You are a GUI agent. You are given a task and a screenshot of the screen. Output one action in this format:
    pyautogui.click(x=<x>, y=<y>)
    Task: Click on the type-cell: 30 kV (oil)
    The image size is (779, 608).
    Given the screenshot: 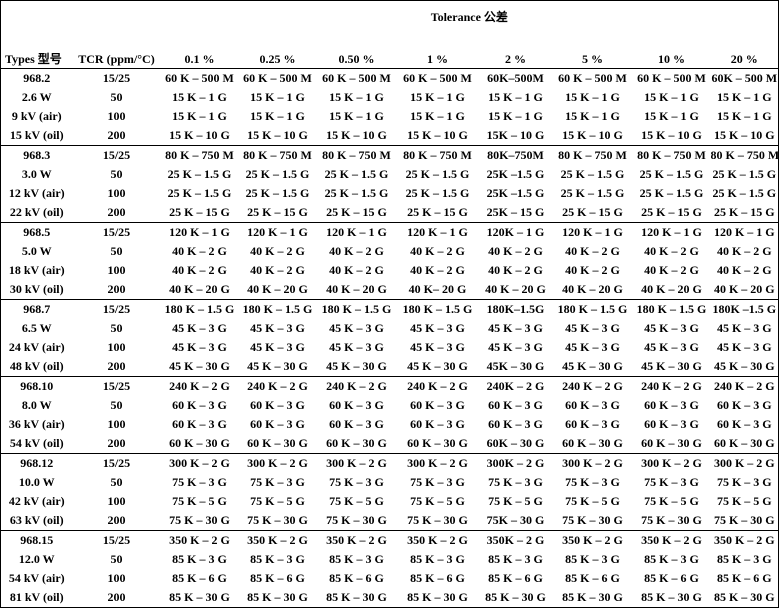 What is the action you would take?
    pyautogui.click(x=36, y=289)
    